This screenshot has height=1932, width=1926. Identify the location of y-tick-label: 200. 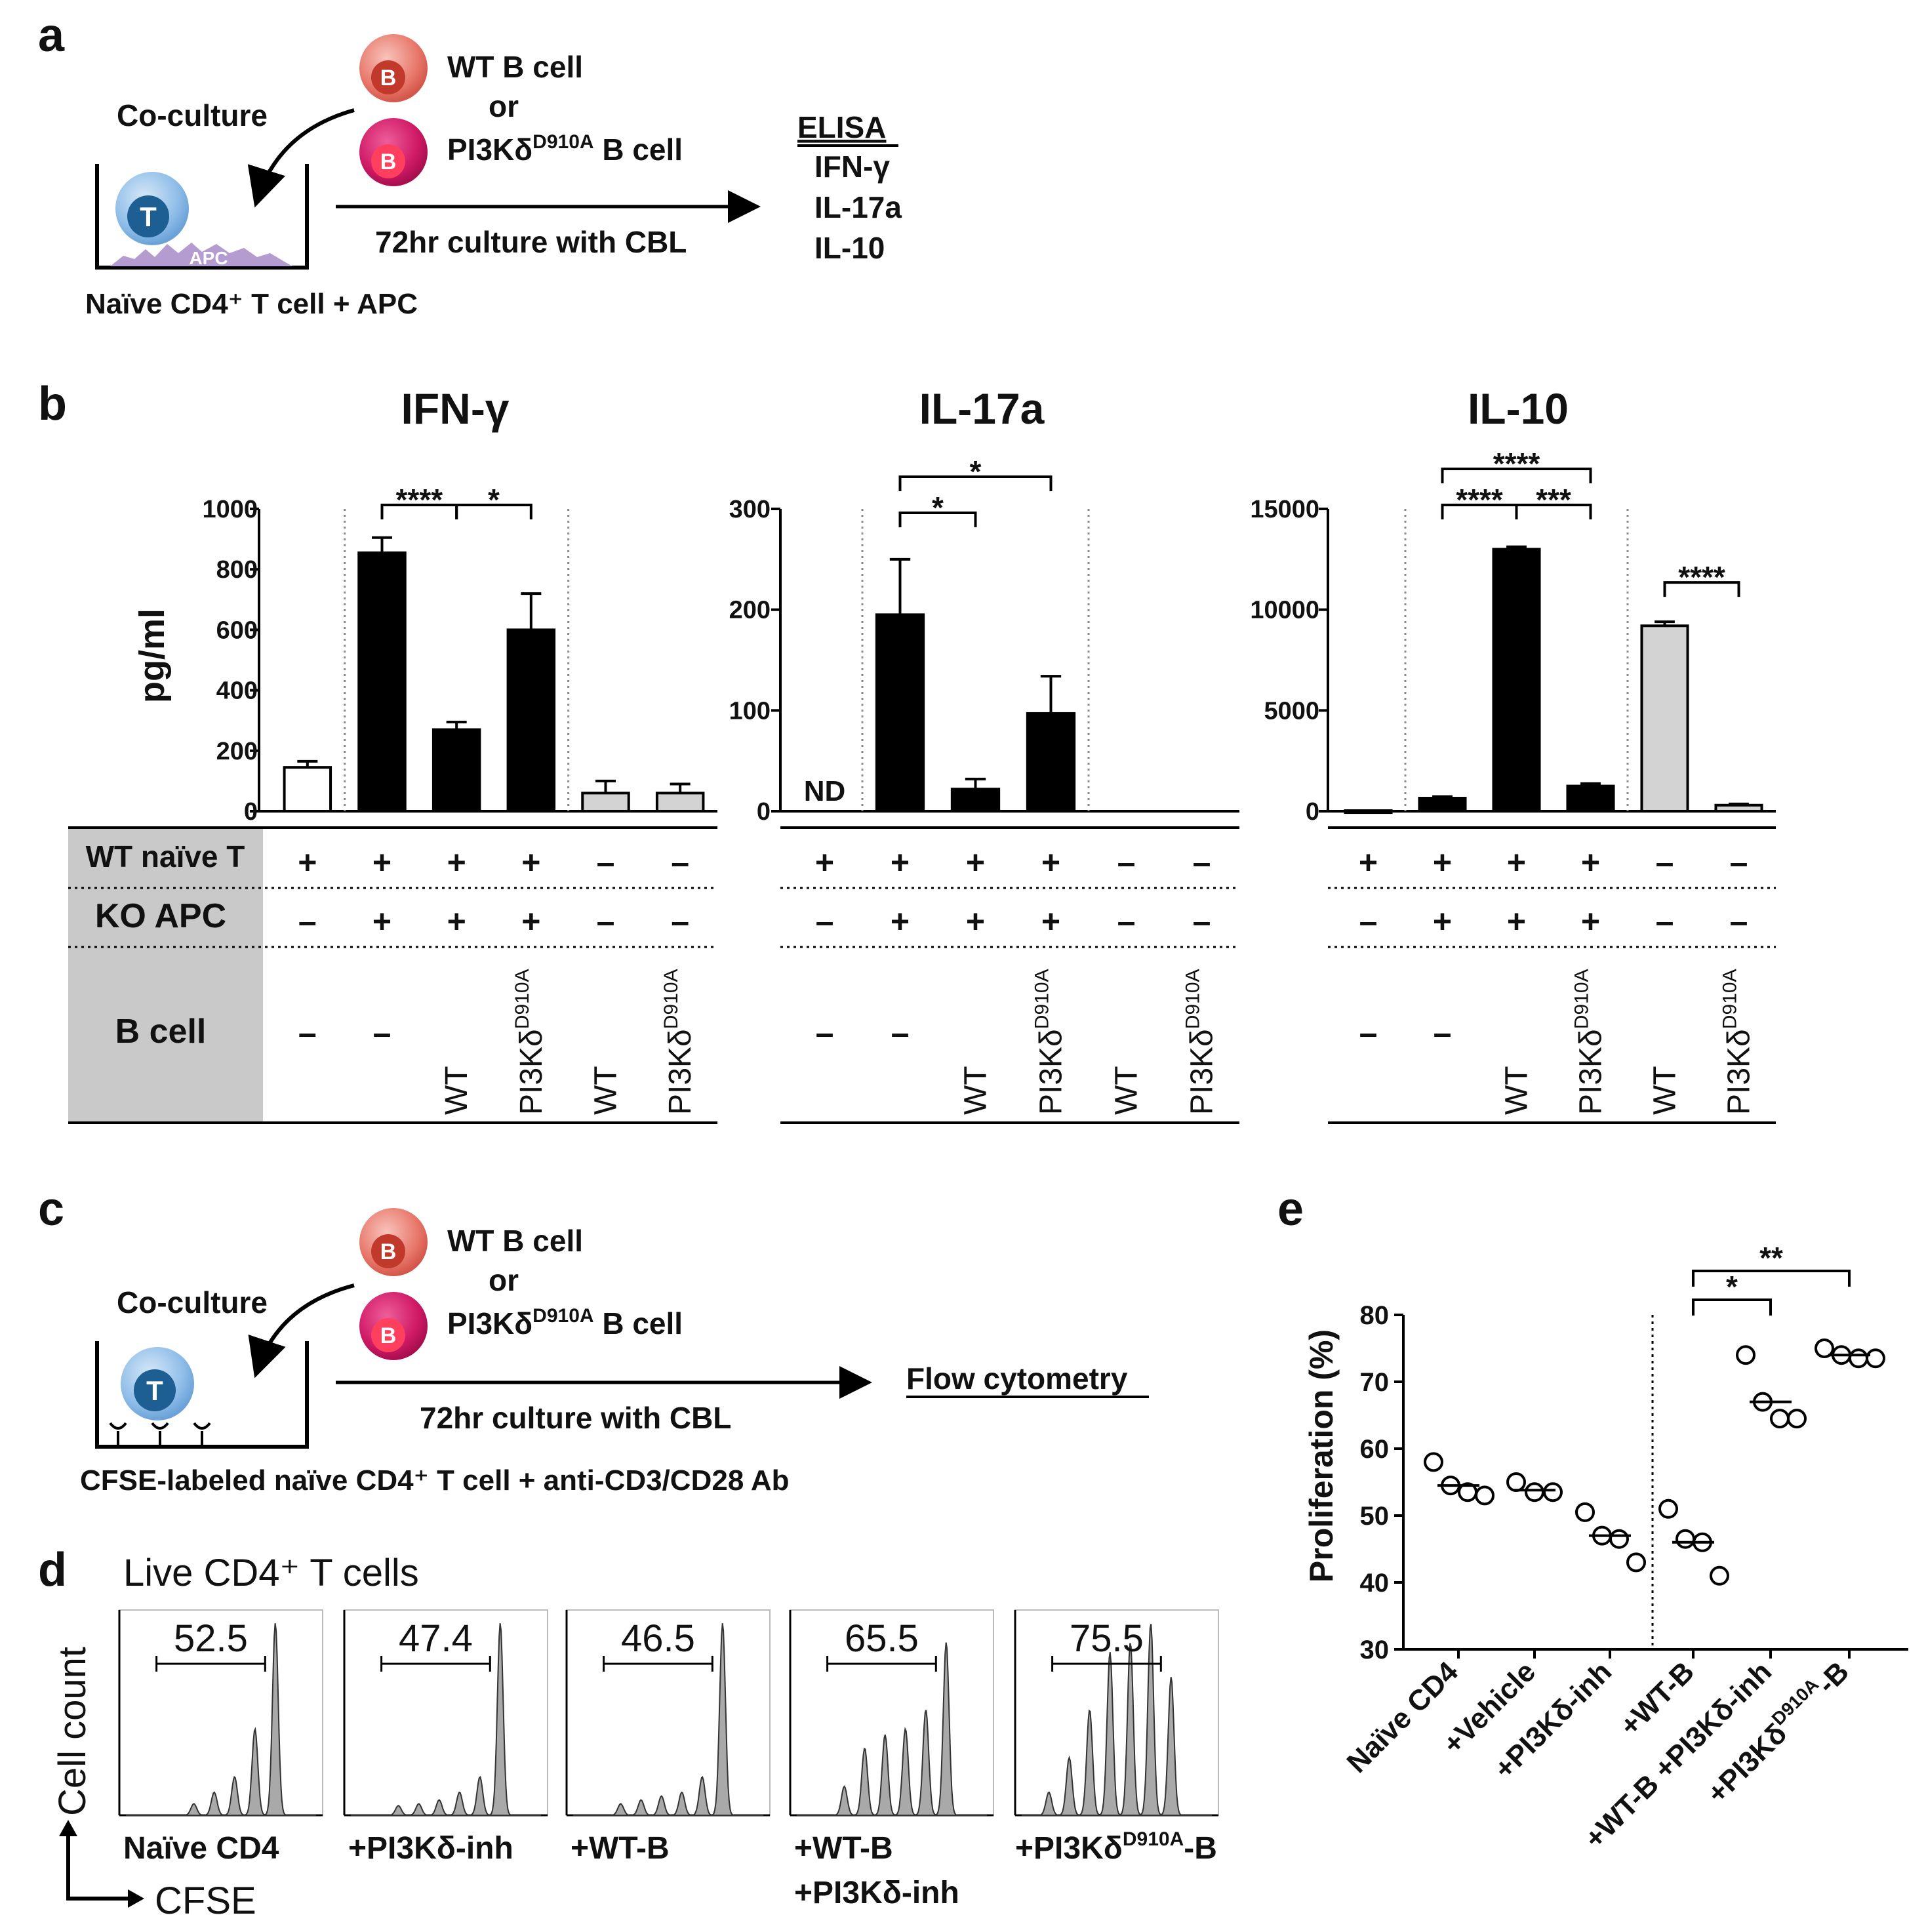
(750, 610).